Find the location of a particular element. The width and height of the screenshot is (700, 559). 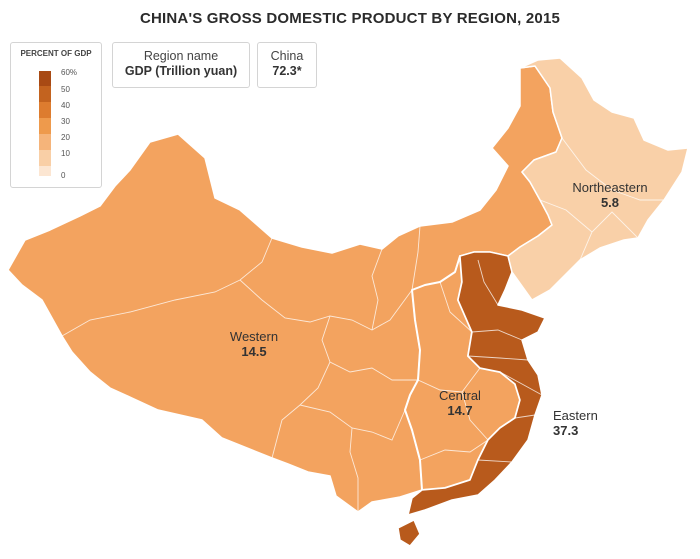

key-gdp-unit: GDP (Trillion yuan) is located at coordinates (181, 71).